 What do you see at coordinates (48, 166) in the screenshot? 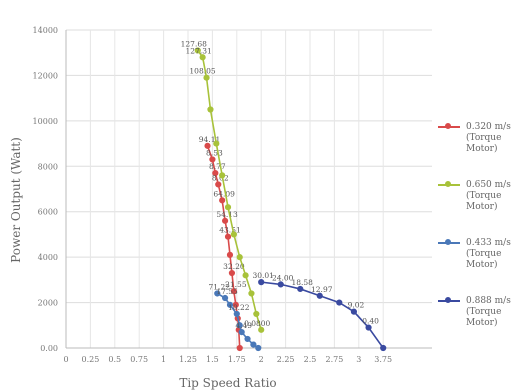
I see `y-tick-label: 8000` at bounding box center [48, 166].